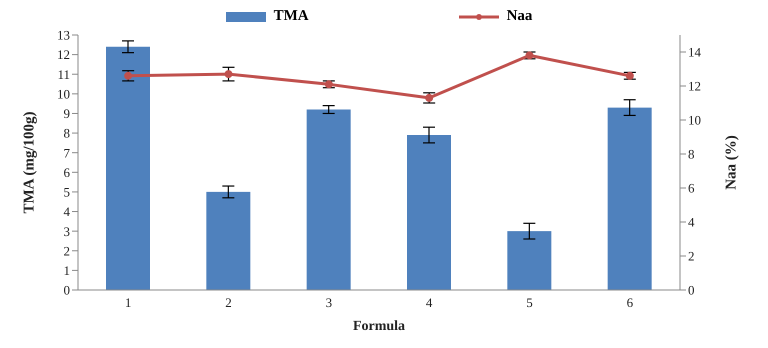  Describe the element at coordinates (67, 250) in the screenshot. I see `y-tick-label: 2` at that location.